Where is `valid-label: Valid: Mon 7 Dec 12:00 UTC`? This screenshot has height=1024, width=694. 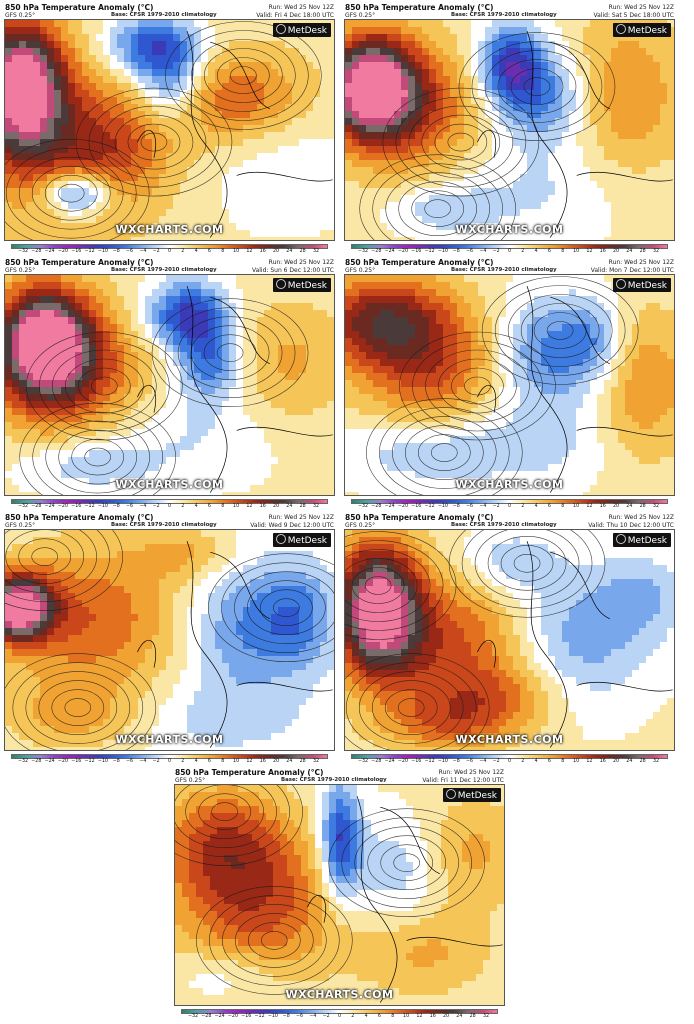
valid-label: Valid: Mon 7 Dec 12:00 UTC is located at coordinates (632, 270).